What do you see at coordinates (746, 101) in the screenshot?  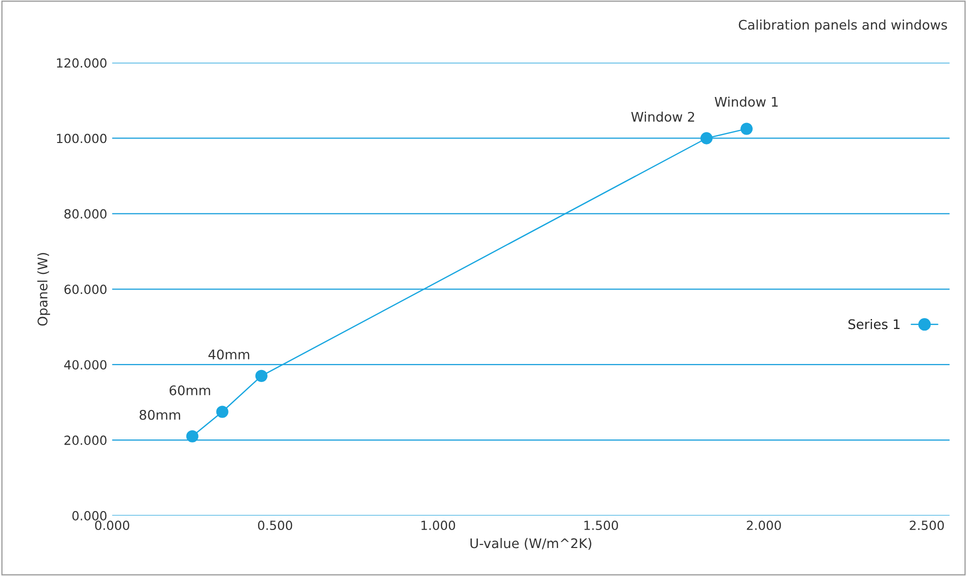 I see `annotation: Window 1` at bounding box center [746, 101].